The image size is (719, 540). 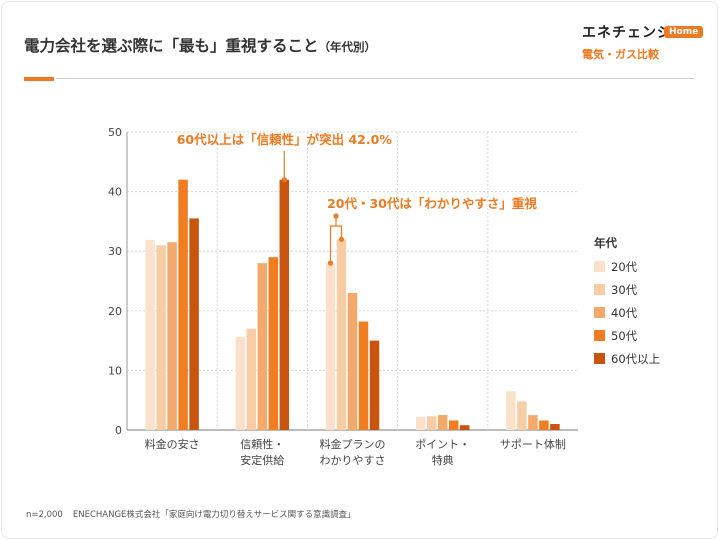 I want to click on source-note: ENECHANGE株式会社「家庭向け電力切り替えサービス関する意識調査」, so click(x=214, y=515).